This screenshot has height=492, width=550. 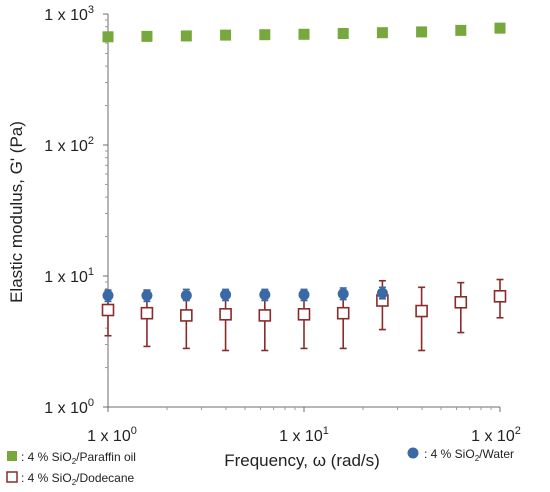 What do you see at coordinates (69, 276) in the screenshot?
I see `y-tick-label: 1 x 10¹` at bounding box center [69, 276].